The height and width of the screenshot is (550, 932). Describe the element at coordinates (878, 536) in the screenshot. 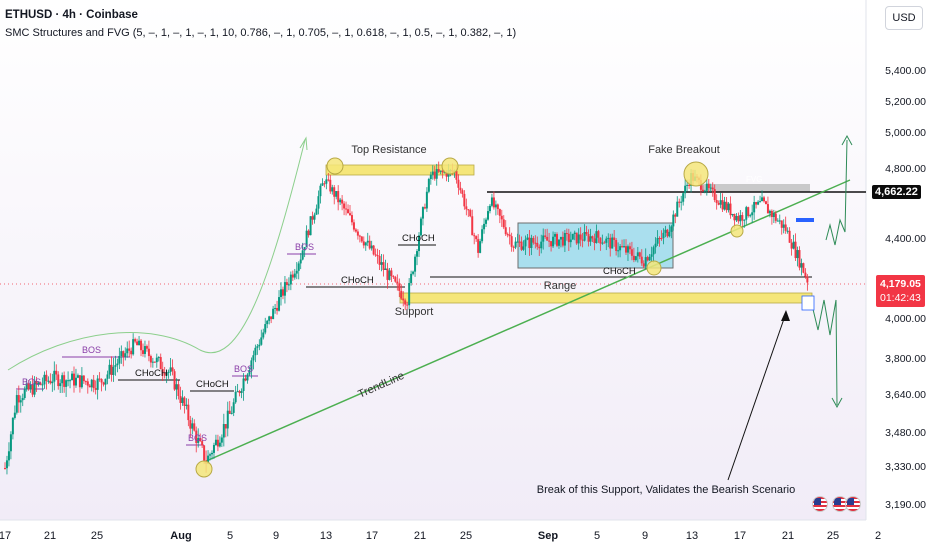

I see `time-axis-label: 2` at that location.